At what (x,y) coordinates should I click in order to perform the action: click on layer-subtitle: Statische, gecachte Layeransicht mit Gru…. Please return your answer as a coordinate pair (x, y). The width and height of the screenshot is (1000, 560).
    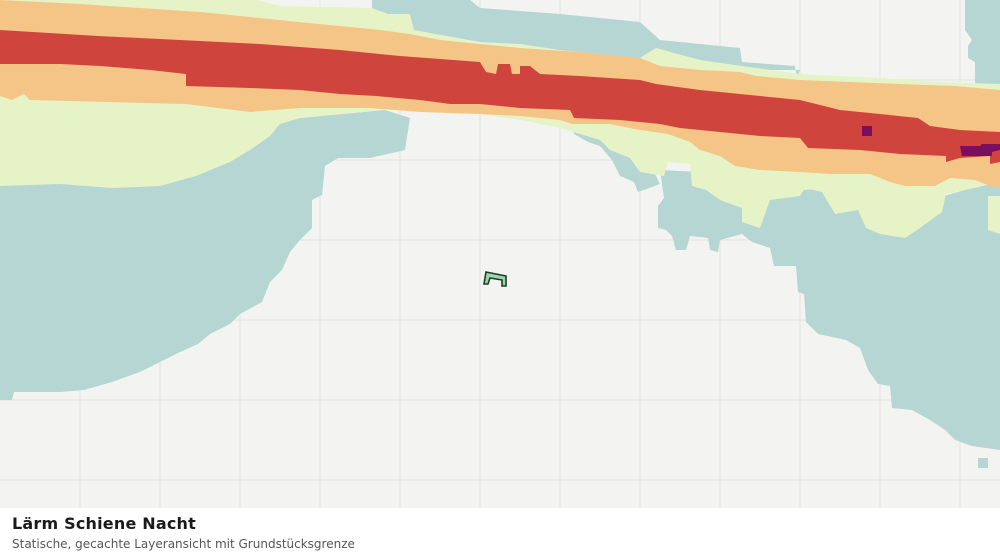
    Looking at the image, I should click on (183, 544).